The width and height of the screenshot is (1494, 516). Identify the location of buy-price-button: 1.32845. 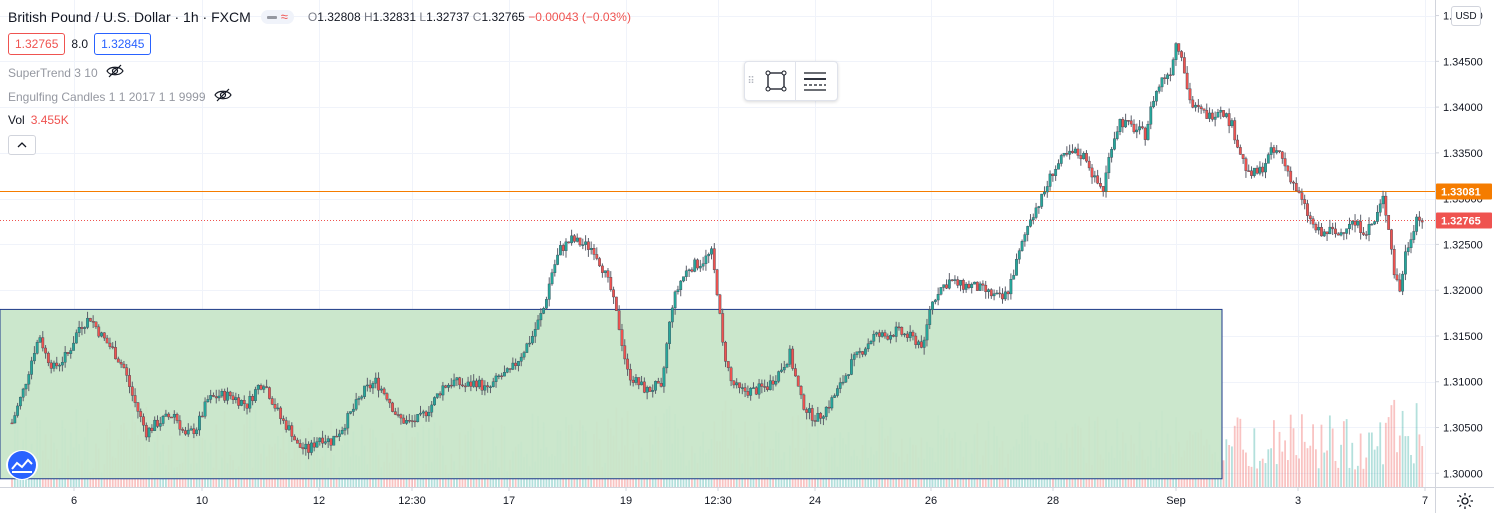
(123, 44).